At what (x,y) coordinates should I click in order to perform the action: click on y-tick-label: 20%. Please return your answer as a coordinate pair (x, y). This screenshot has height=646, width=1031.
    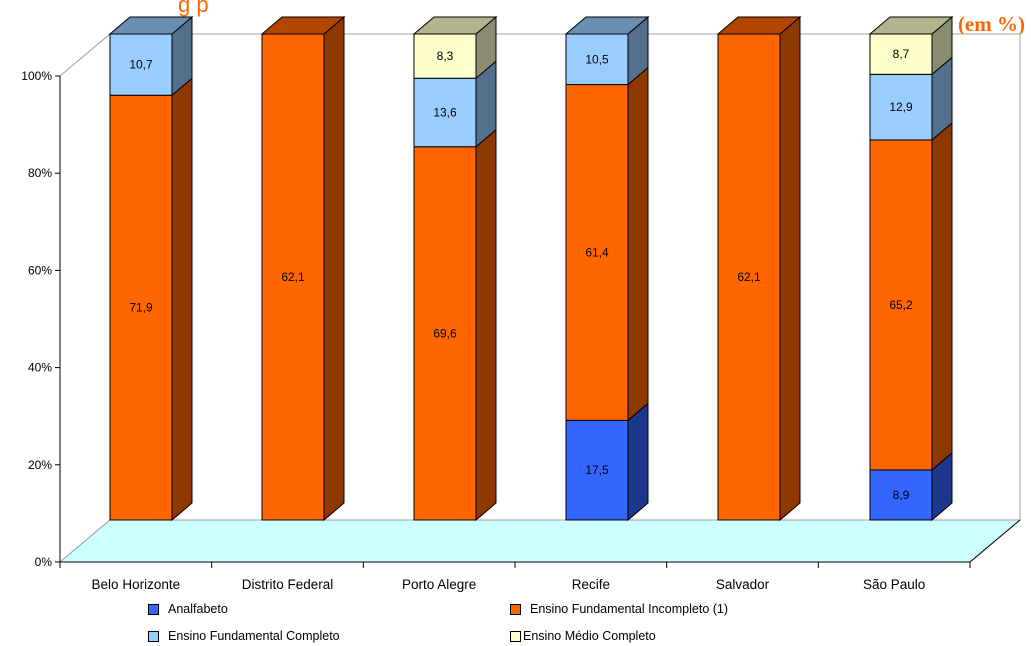
    Looking at the image, I should click on (40, 465).